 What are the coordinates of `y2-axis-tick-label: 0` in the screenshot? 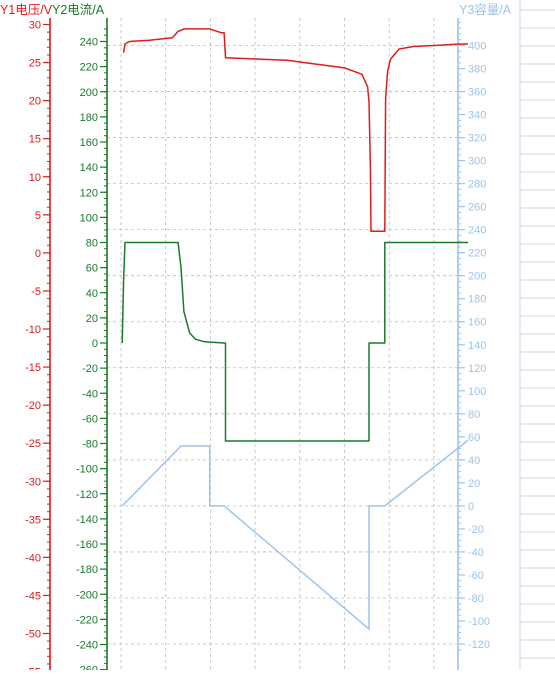 It's located at (95, 344).